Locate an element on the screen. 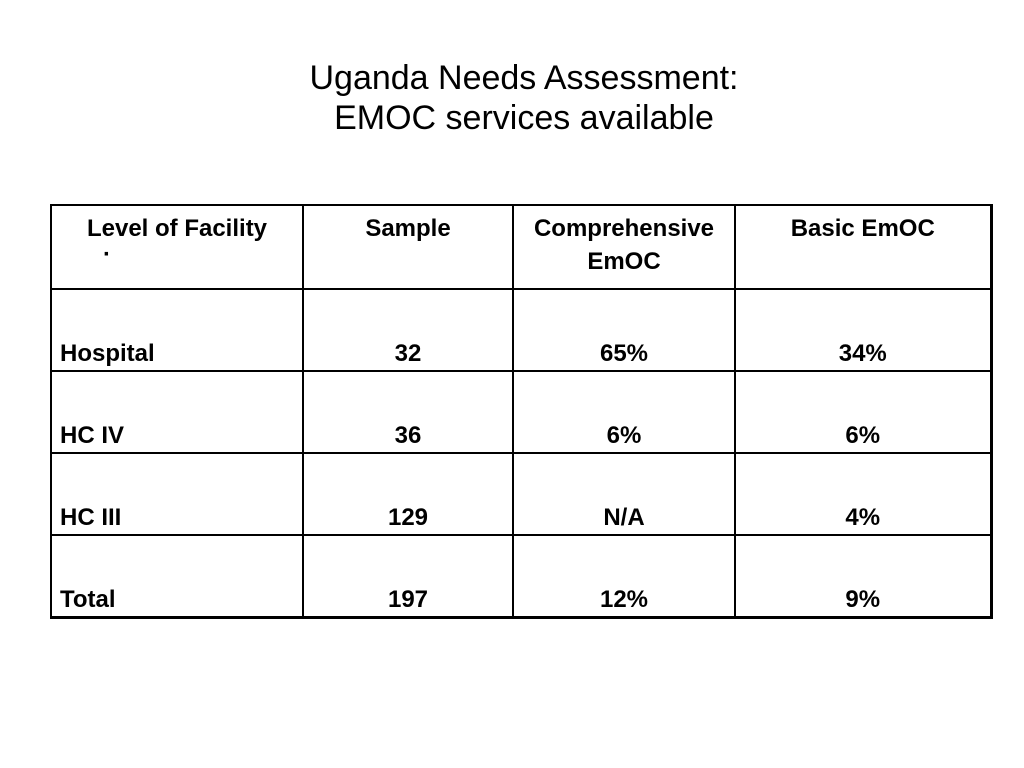 Image resolution: width=1024 pixels, height=768 pixels. header-basic-emoc: Basic EmOC is located at coordinates (863, 247).